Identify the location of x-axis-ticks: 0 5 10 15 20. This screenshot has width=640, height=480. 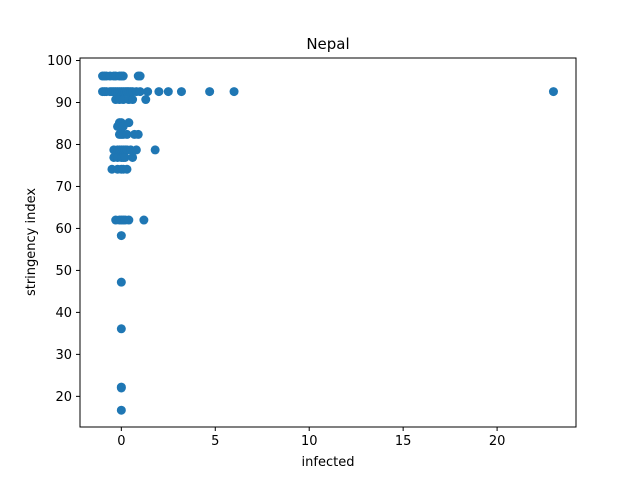
(311, 438).